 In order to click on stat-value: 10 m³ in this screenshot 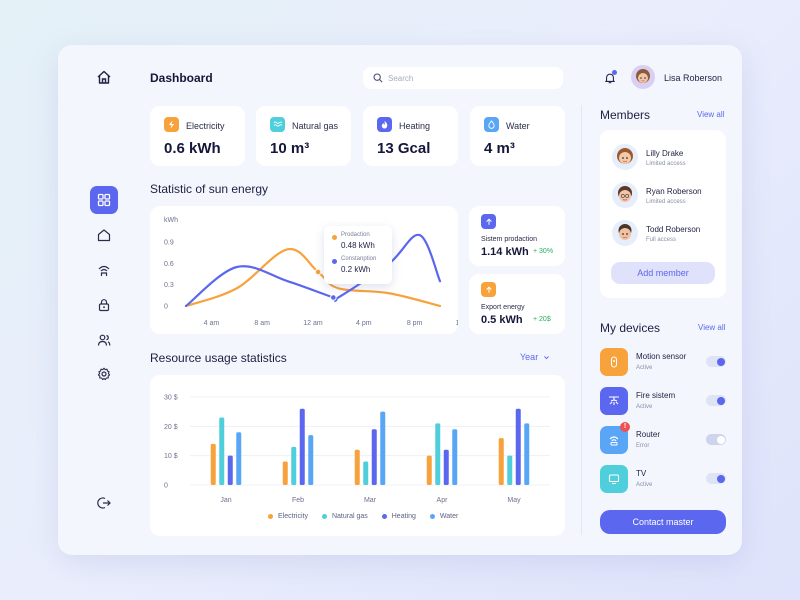, I will do `click(290, 148)`.